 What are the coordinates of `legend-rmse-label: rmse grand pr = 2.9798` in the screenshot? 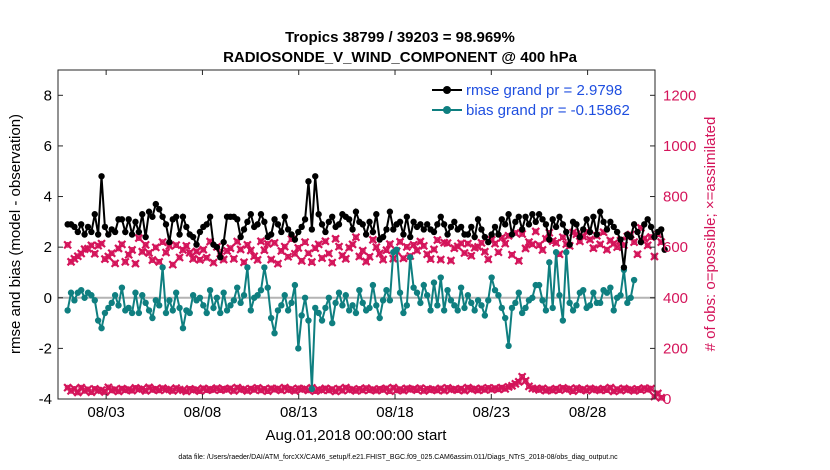 It's located at (544, 90).